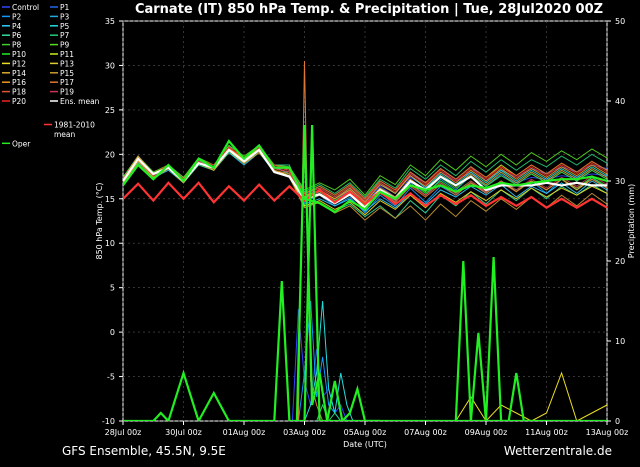 This screenshot has height=467, width=640. I want to click on y-tick-label-left: 25, so click(110, 110).